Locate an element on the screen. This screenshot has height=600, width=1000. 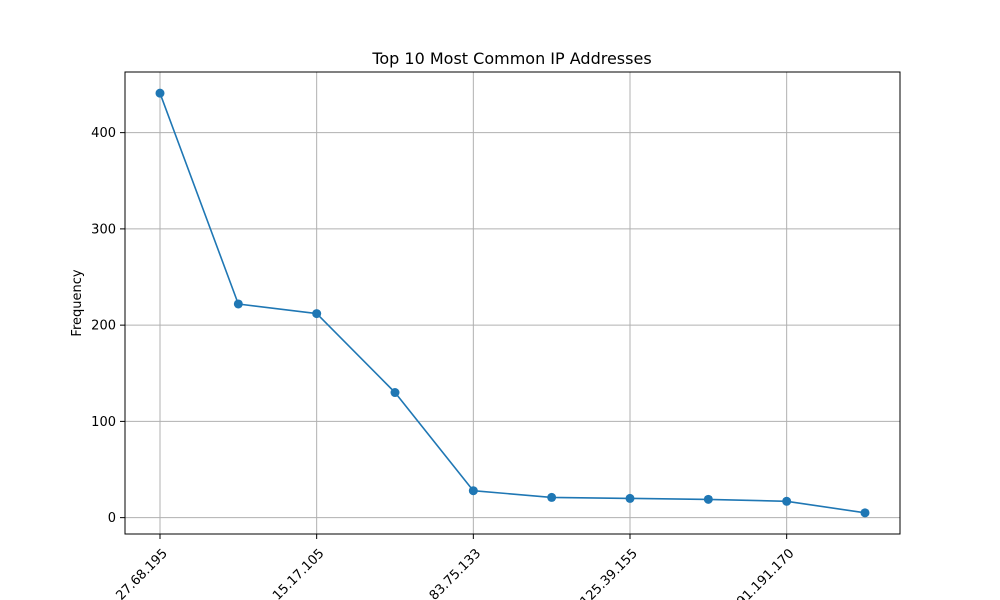
y-tick-label: 300 is located at coordinates (103, 229).